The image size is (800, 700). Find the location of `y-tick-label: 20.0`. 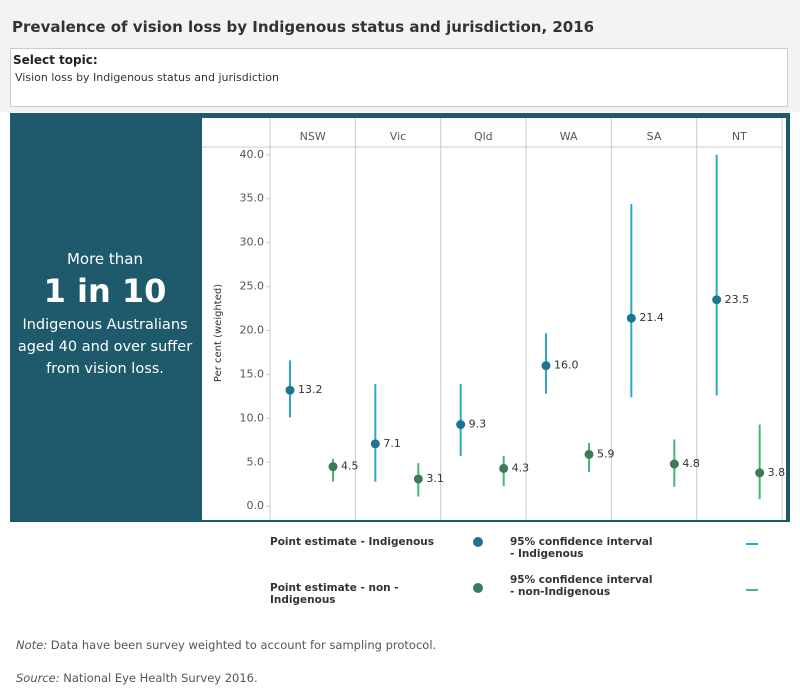

y-tick-label: 20.0 is located at coordinates (252, 330).